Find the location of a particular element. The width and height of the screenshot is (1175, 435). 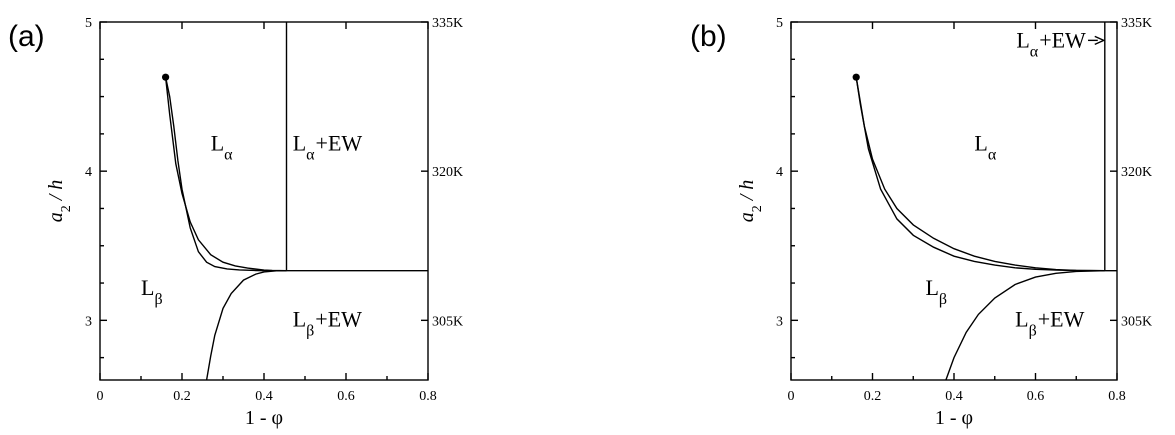

arrow-head is located at coordinates (1100, 40).